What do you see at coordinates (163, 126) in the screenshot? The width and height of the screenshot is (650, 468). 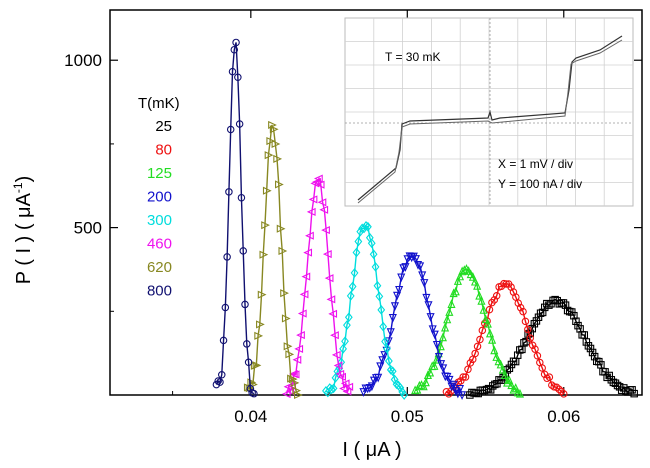 I see `legend-entry-25: 25` at bounding box center [163, 126].